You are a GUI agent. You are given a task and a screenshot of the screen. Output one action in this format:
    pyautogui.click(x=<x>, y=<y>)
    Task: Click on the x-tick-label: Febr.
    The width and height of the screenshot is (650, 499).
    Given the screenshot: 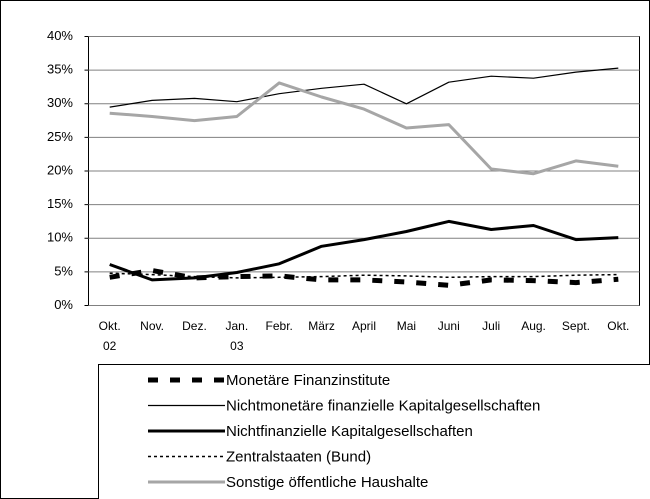 What is the action you would take?
    pyautogui.click(x=279, y=326)
    